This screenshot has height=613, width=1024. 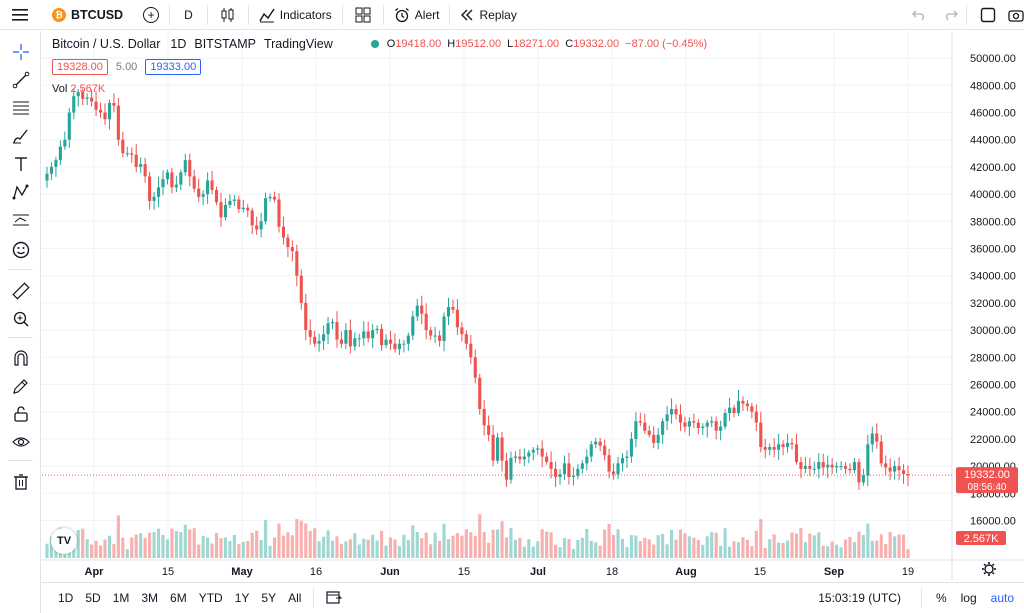 What do you see at coordinates (20, 482) in the screenshot?
I see `remove-drawings-tool` at bounding box center [20, 482].